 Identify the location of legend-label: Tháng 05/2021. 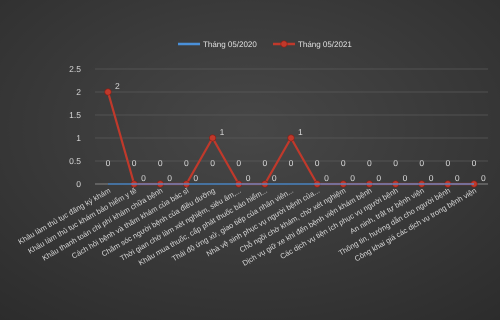
(325, 44).